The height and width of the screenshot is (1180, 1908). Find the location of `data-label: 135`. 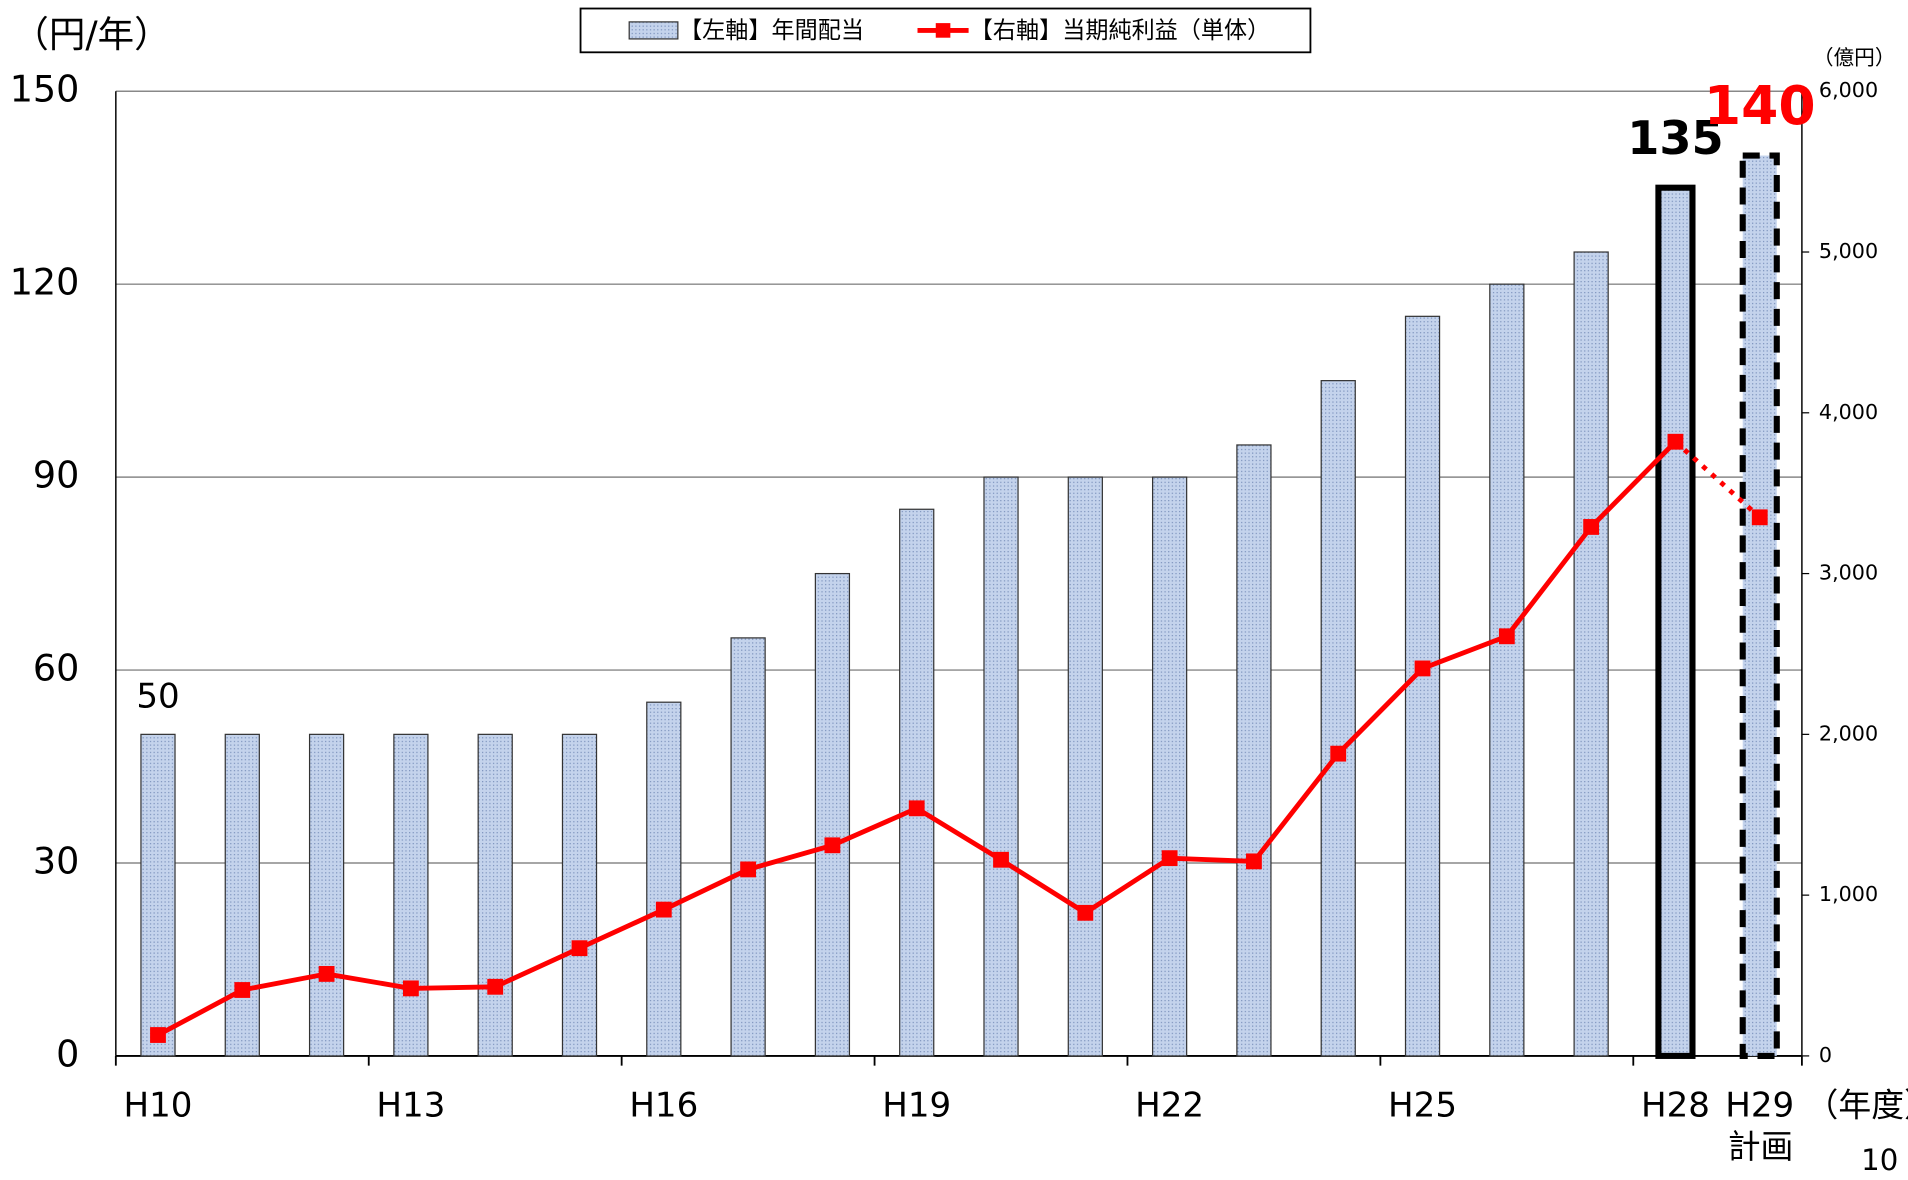

data-label: 135 is located at coordinates (1675, 138).